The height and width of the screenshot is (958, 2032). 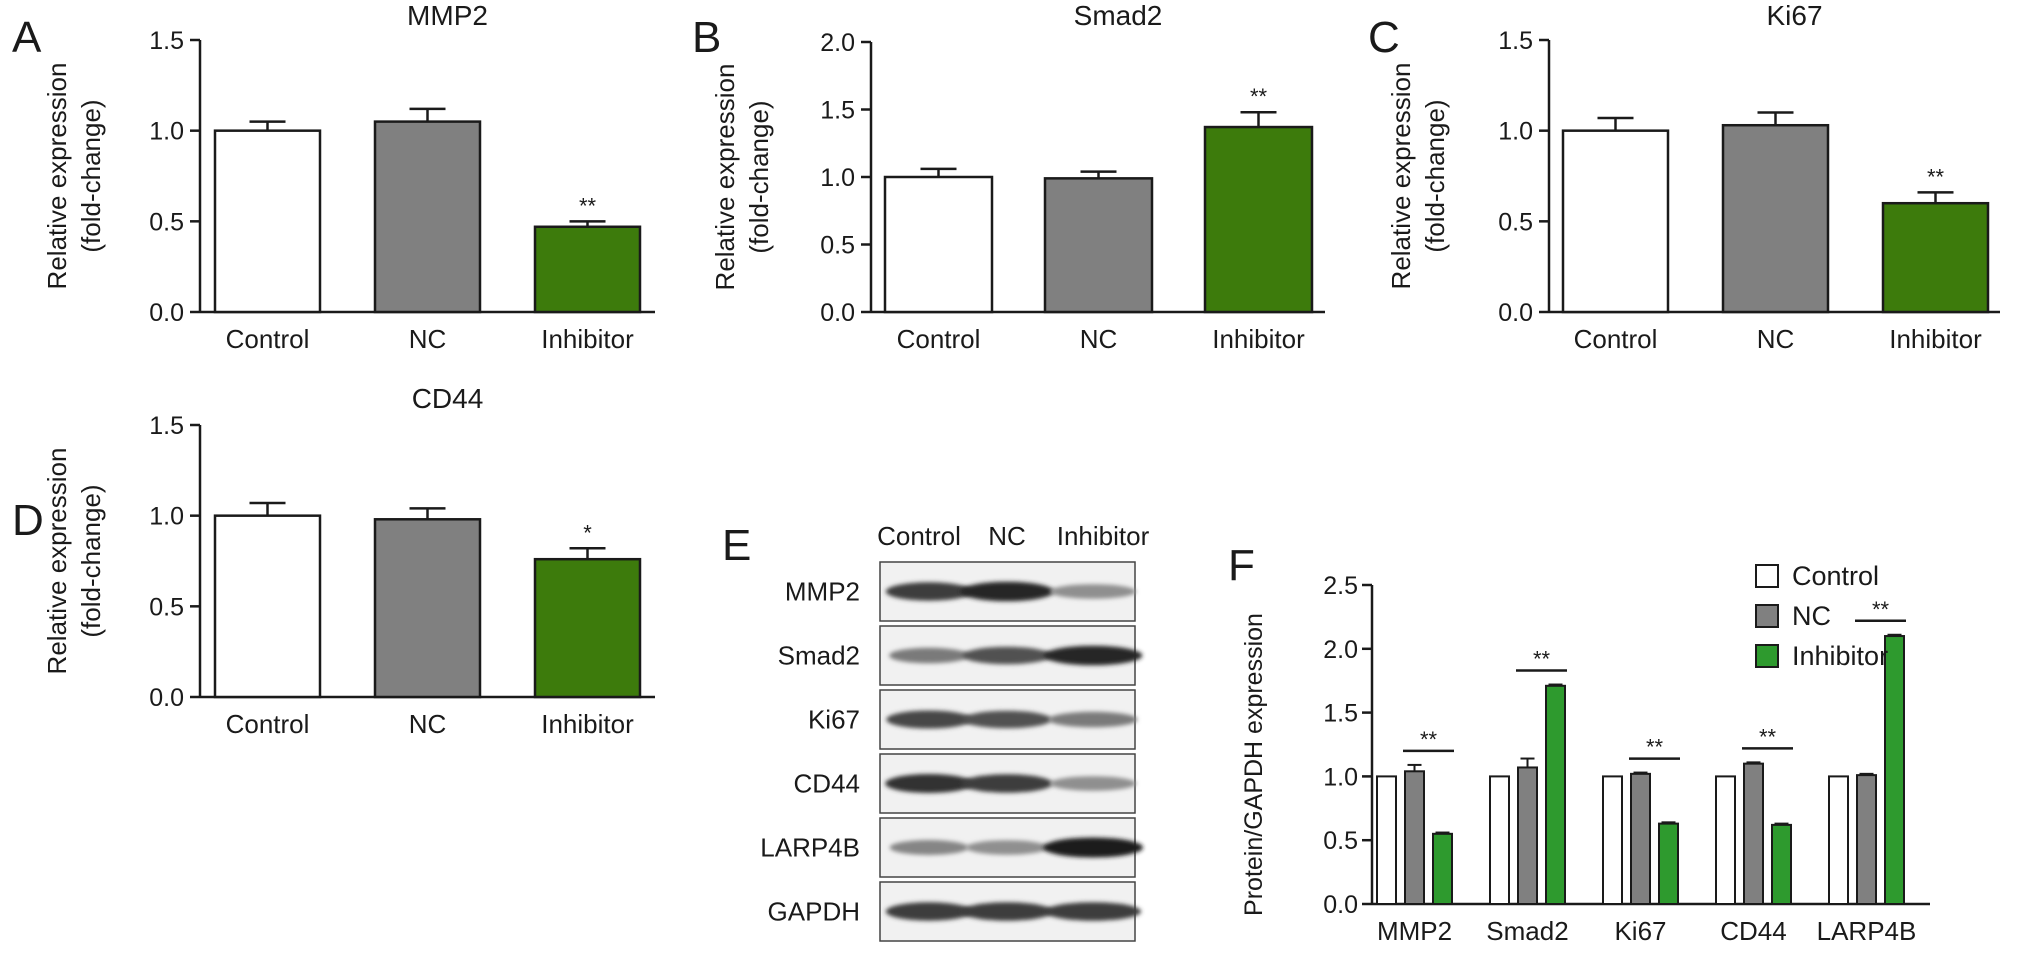 What do you see at coordinates (1767, 656) in the screenshot?
I see `legend-swatch-inhibitor` at bounding box center [1767, 656].